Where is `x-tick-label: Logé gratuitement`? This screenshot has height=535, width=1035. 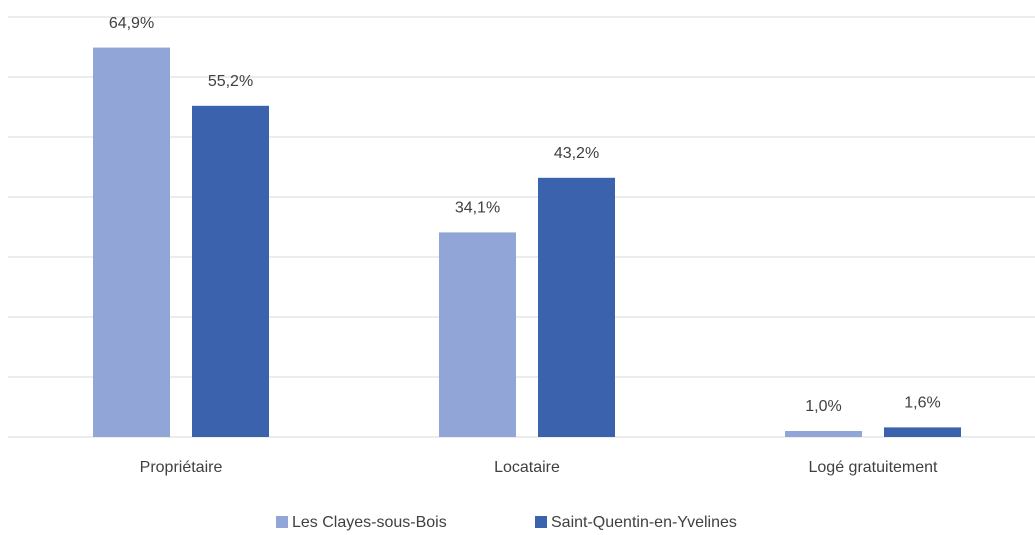
x-tick-label: Logé gratuitement is located at coordinates (874, 467).